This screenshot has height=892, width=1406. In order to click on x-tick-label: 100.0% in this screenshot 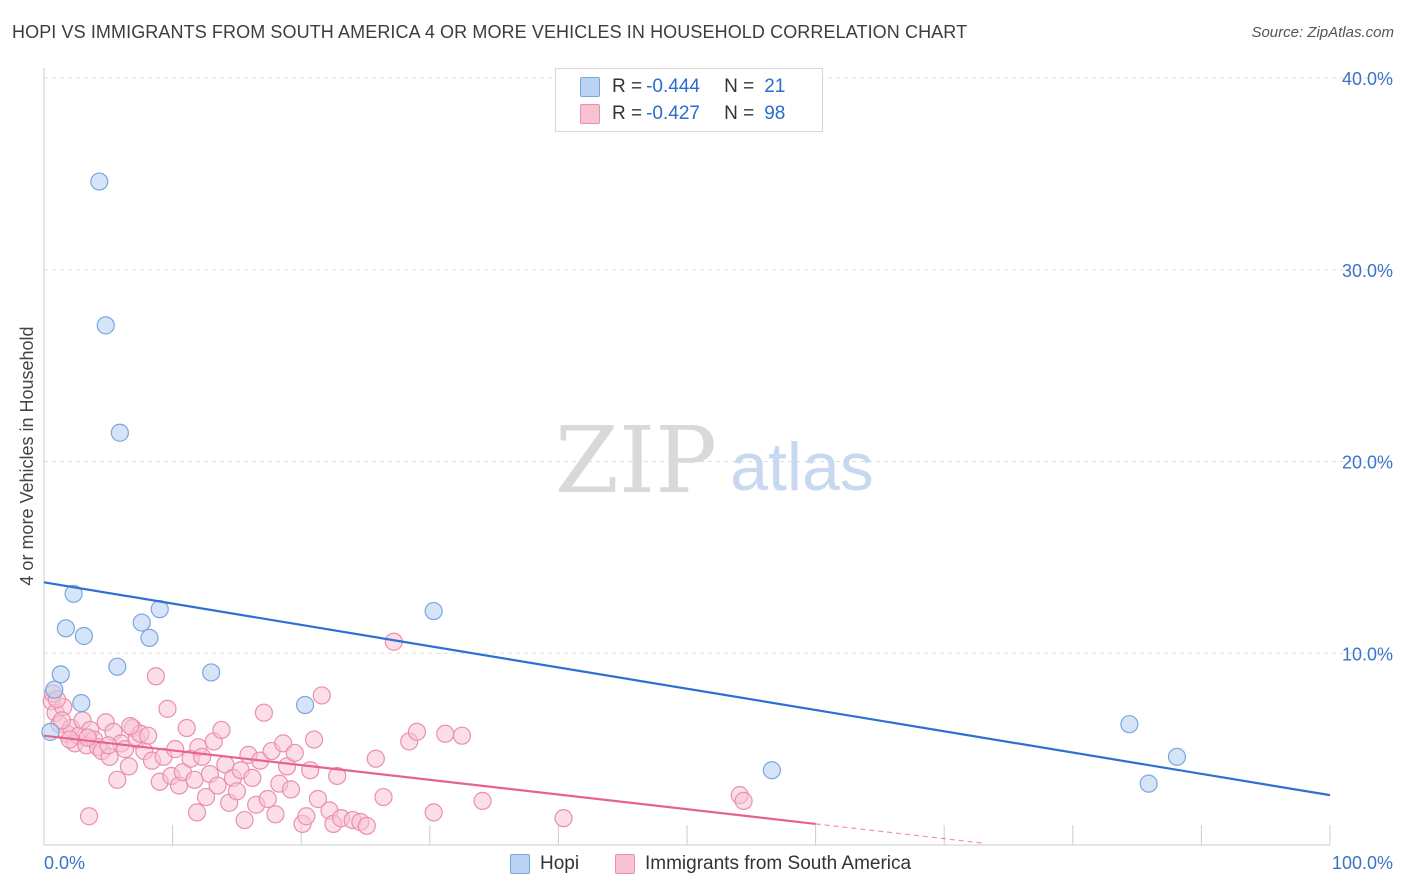, I will do `click(1362, 863)`.